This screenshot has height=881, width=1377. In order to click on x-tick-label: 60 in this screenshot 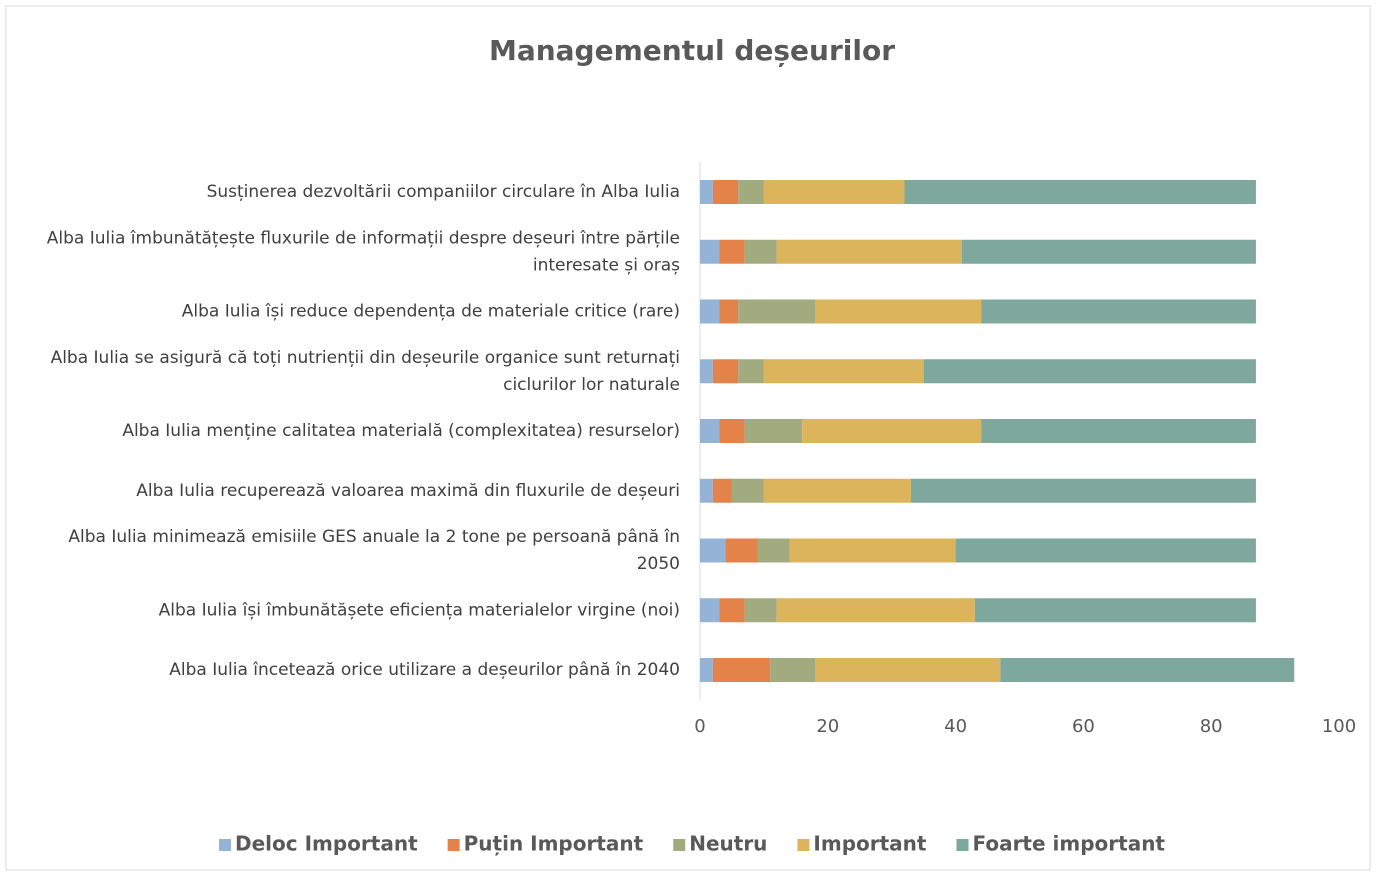, I will do `click(1083, 726)`.